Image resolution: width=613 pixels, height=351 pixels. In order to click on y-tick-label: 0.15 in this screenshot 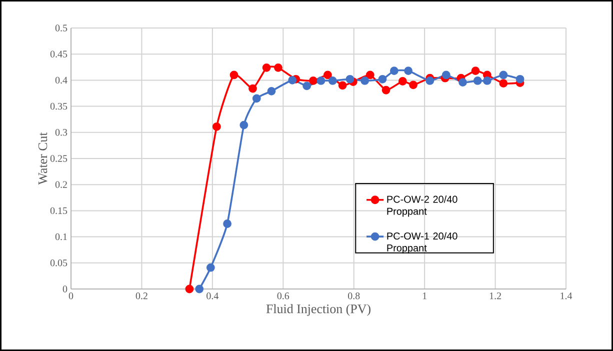, I will do `click(59, 210)`.